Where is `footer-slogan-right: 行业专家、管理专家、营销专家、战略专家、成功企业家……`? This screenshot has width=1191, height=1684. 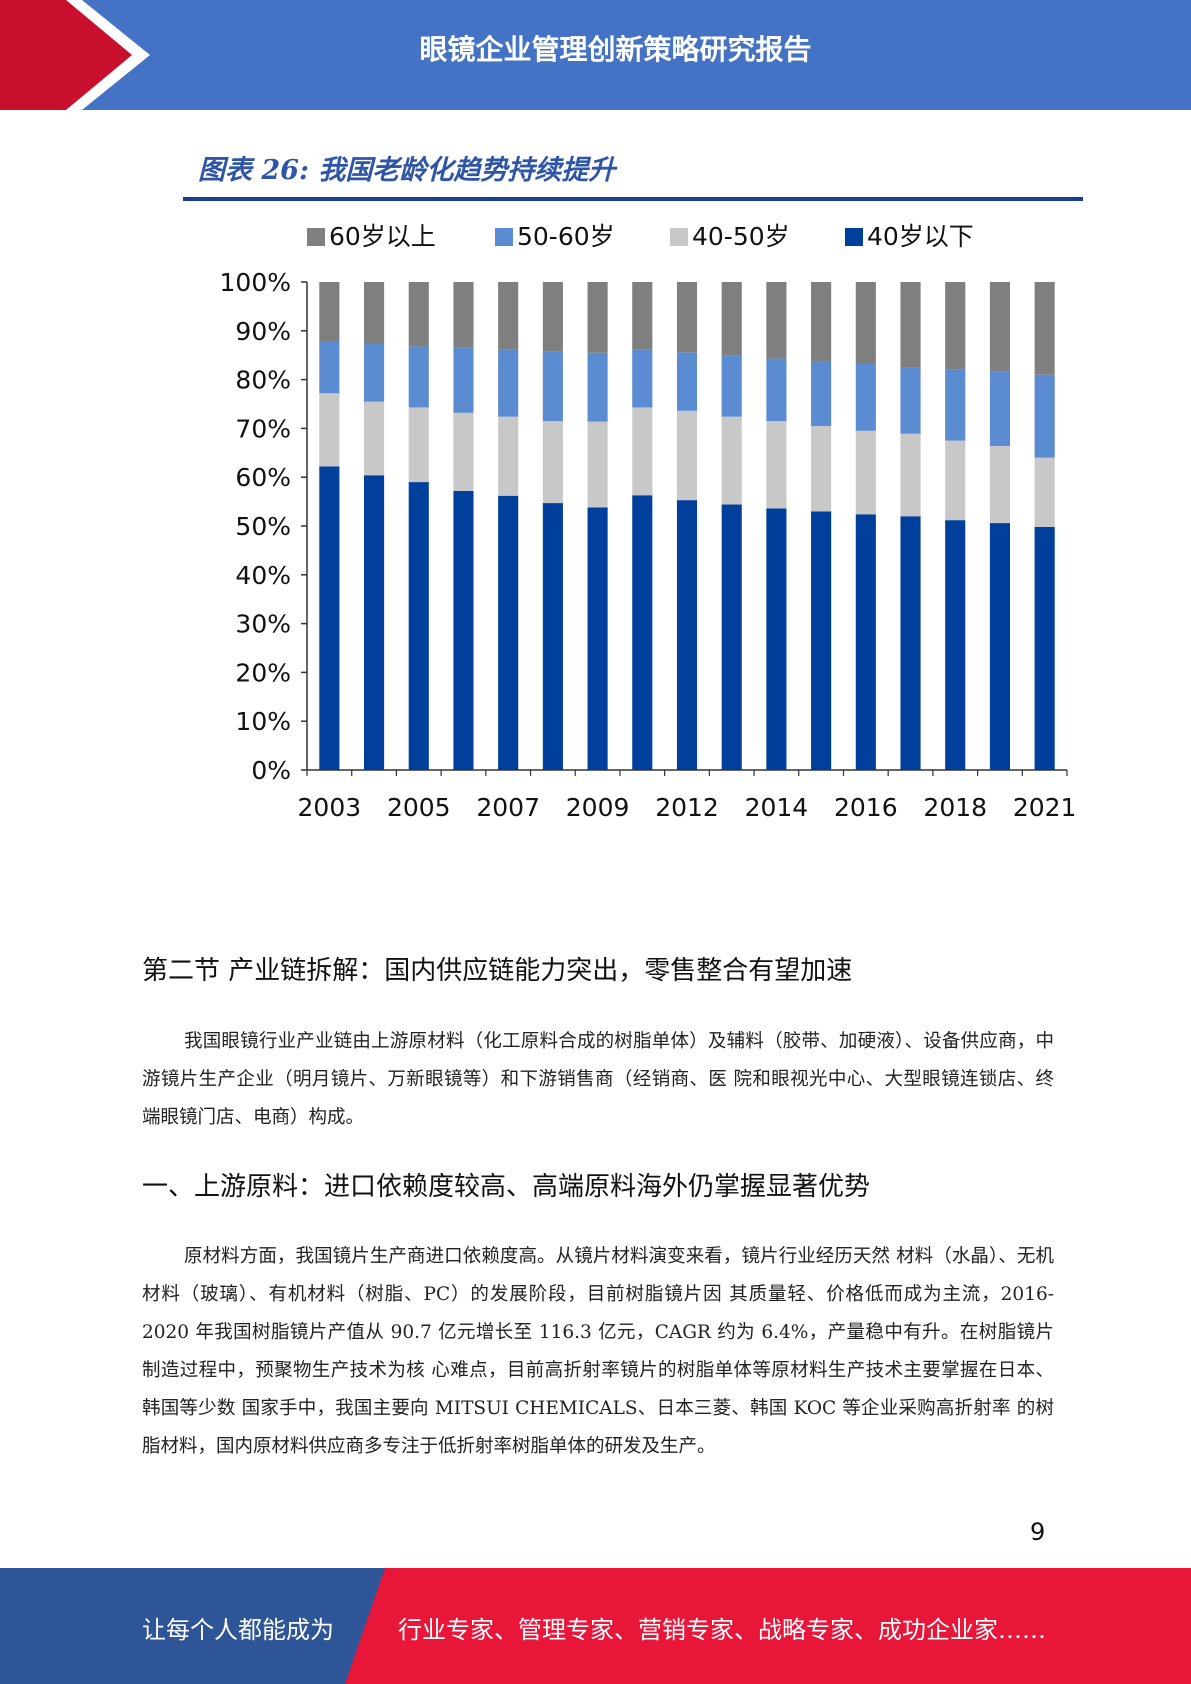 footer-slogan-right: 行业专家、管理专家、营销专家、战略专家、成功企业家…… is located at coordinates (722, 1630).